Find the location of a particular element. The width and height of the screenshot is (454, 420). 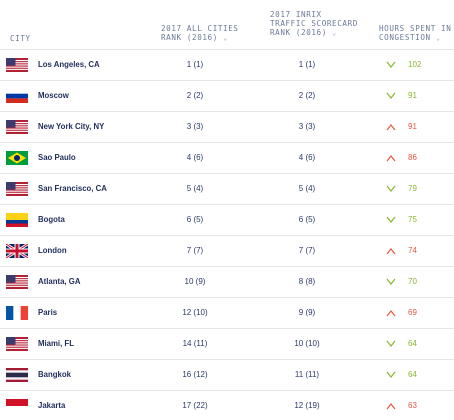

inrix-rank: 12 (19) is located at coordinates (307, 405).